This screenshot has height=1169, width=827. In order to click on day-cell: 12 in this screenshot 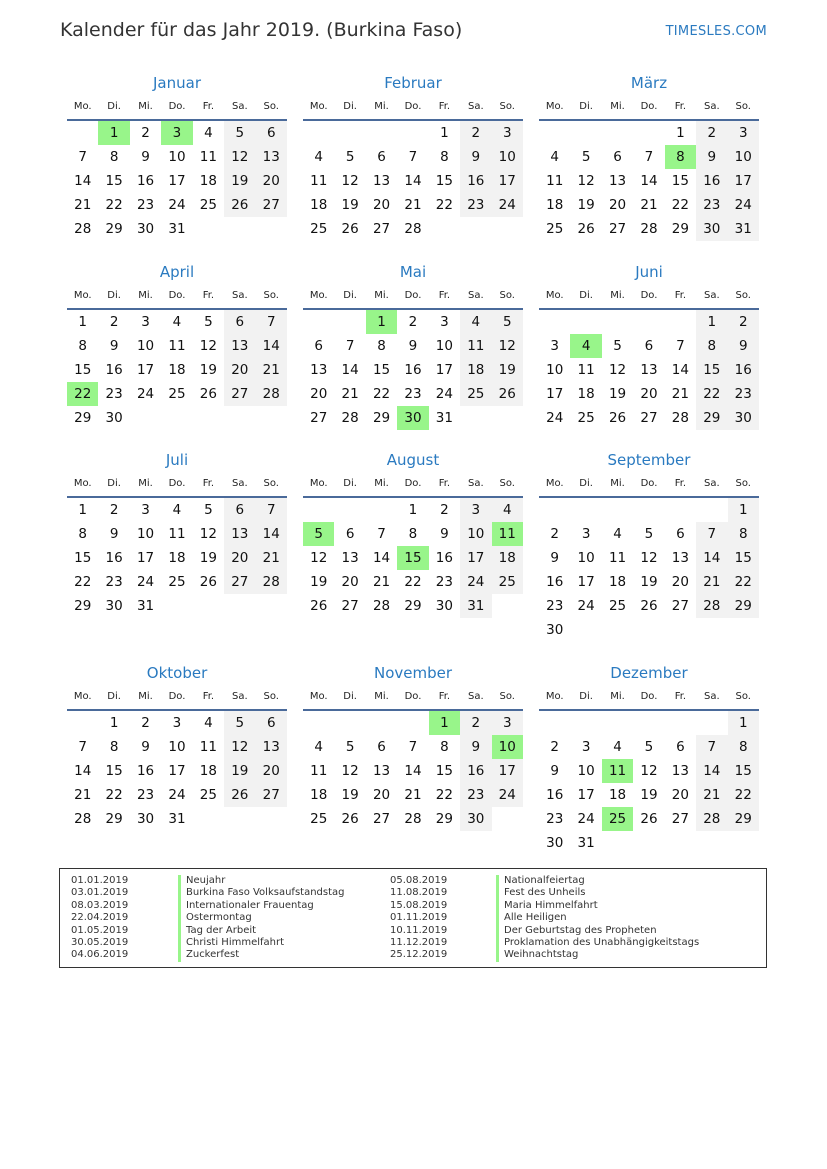, I will do `click(586, 181)`.